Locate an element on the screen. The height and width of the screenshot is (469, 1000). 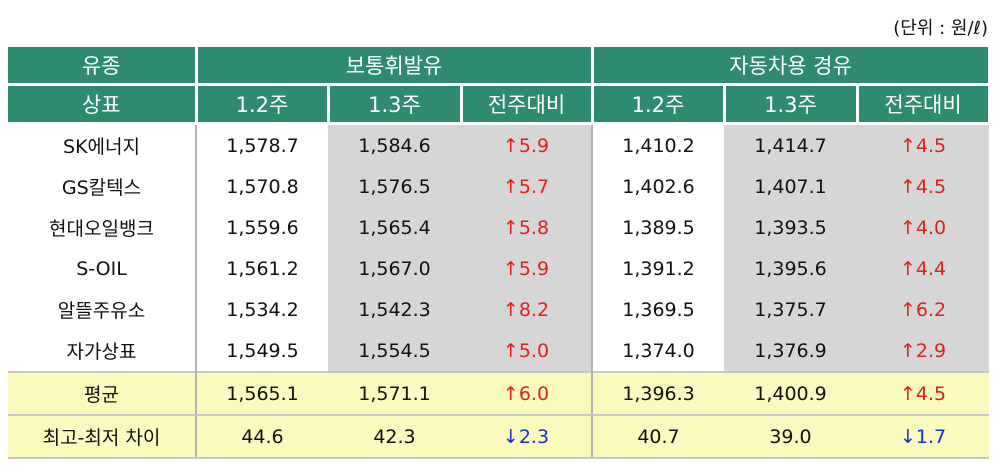
gasoline-week2-cell: 1,554.5 is located at coordinates (394, 351).